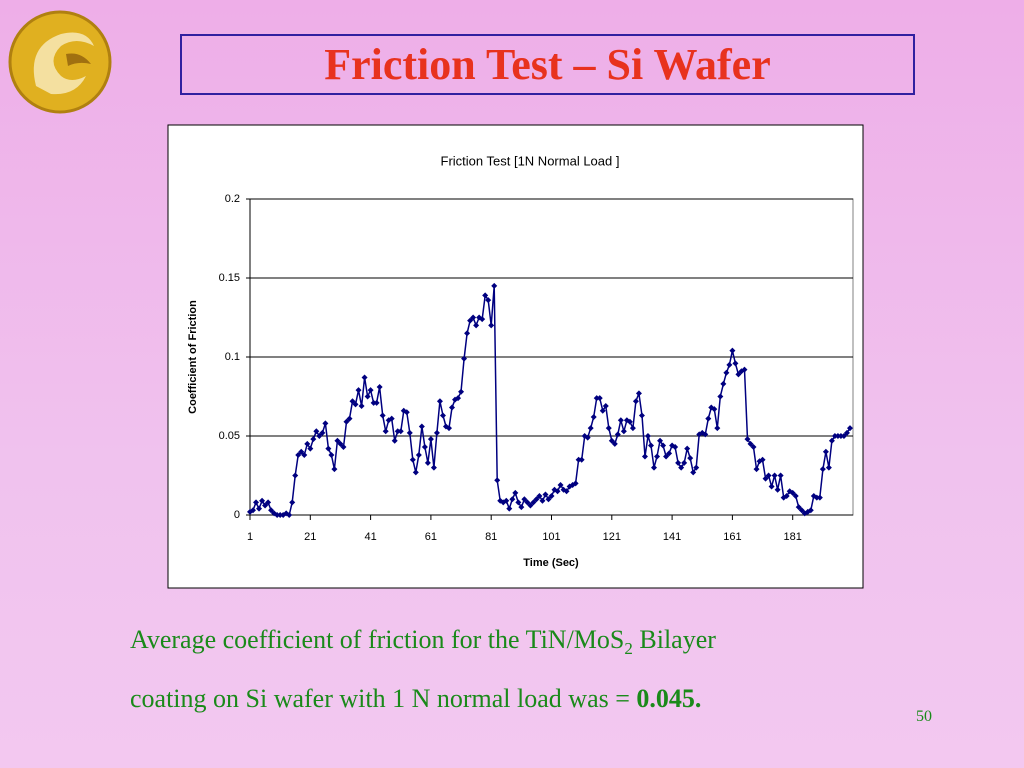 This screenshot has height=768, width=1024. I want to click on x-tick-label: 61, so click(431, 537).